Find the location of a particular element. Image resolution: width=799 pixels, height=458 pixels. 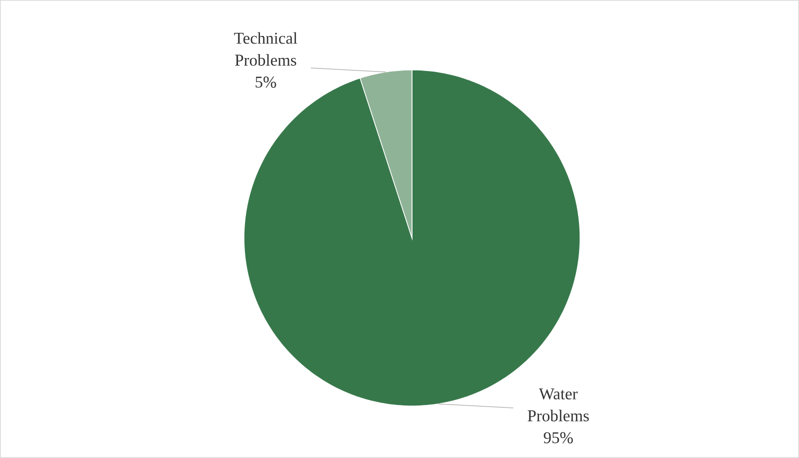

slice-label: Water Problems is located at coordinates (558, 405).